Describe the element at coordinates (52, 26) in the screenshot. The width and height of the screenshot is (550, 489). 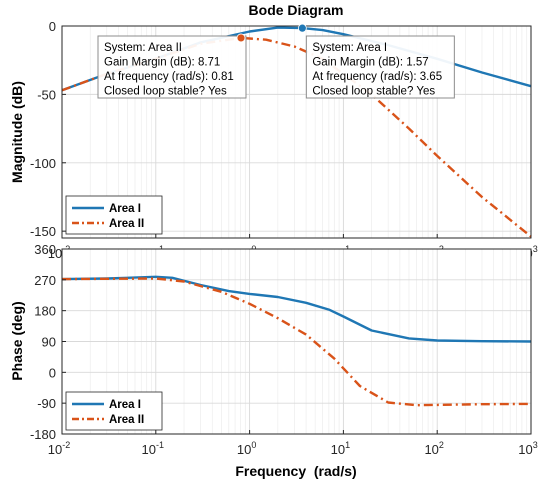
I see `magnitude-y-tick-label: 0` at that location.